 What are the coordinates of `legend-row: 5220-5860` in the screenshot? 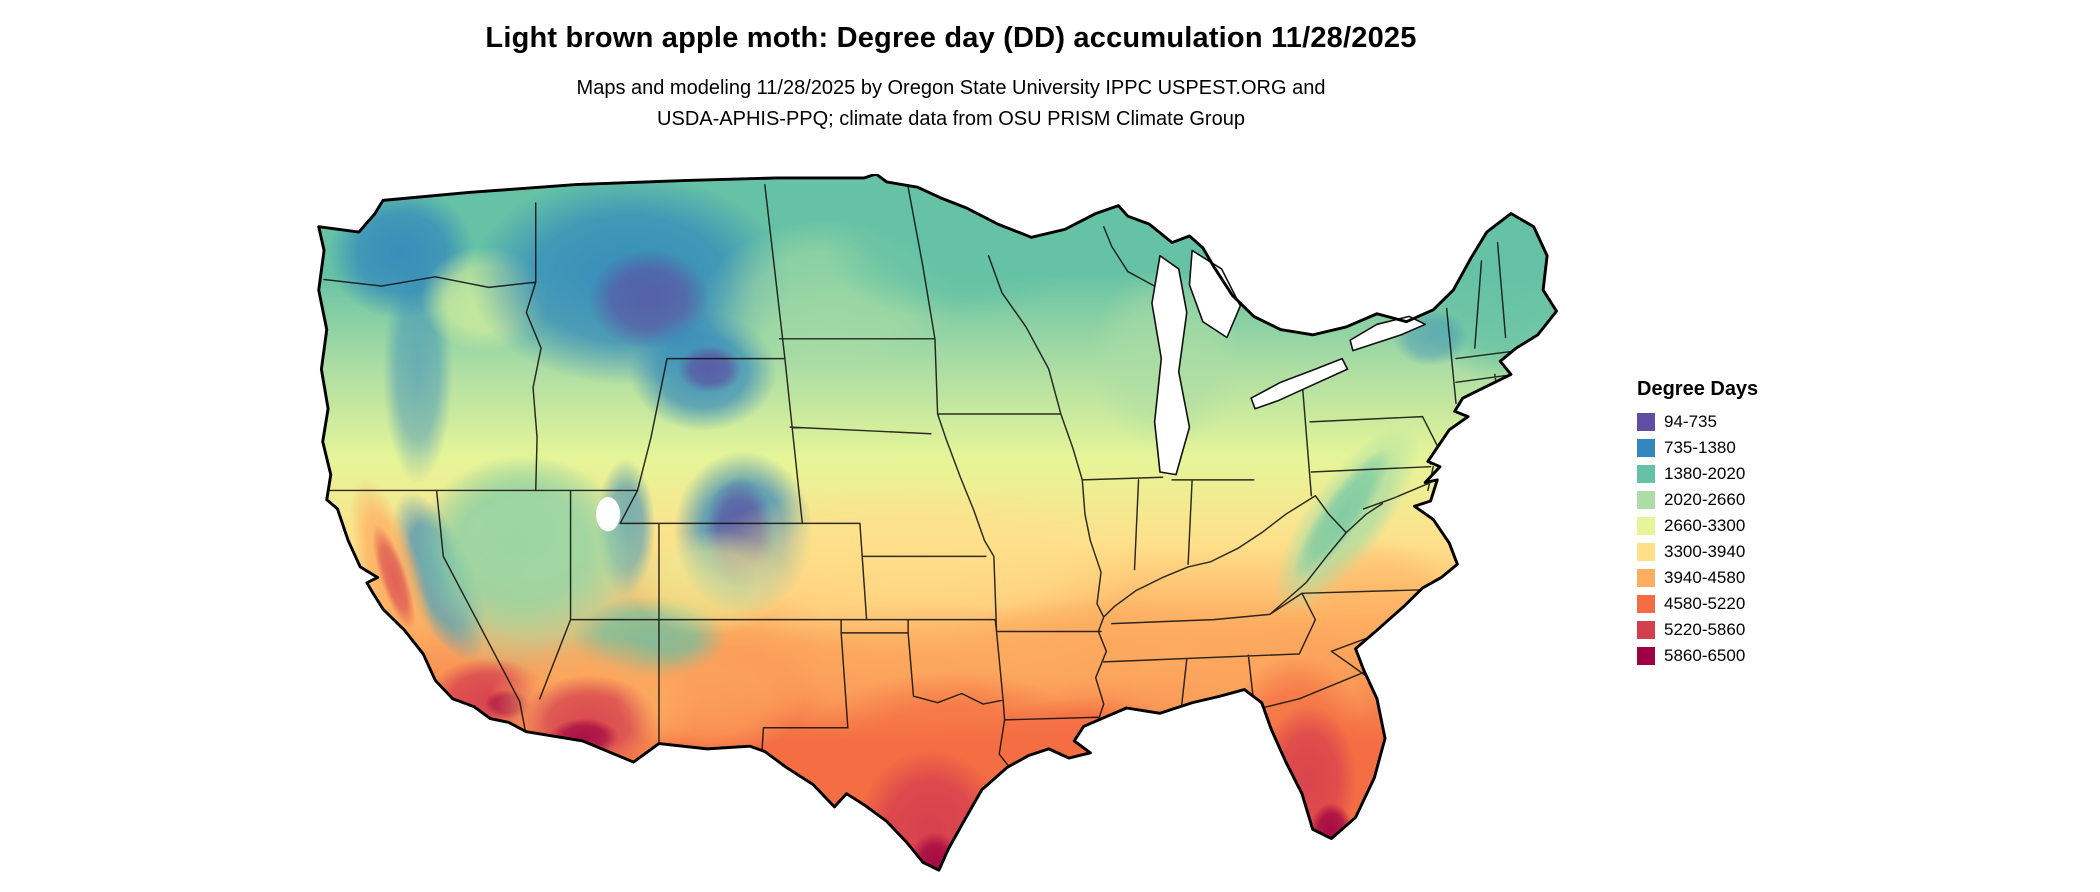 It's located at (1697, 630).